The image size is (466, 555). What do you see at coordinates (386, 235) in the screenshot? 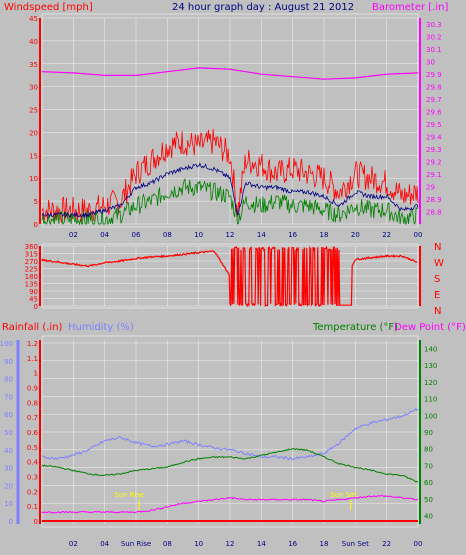
I see `wind-x-tick: 22` at bounding box center [386, 235].